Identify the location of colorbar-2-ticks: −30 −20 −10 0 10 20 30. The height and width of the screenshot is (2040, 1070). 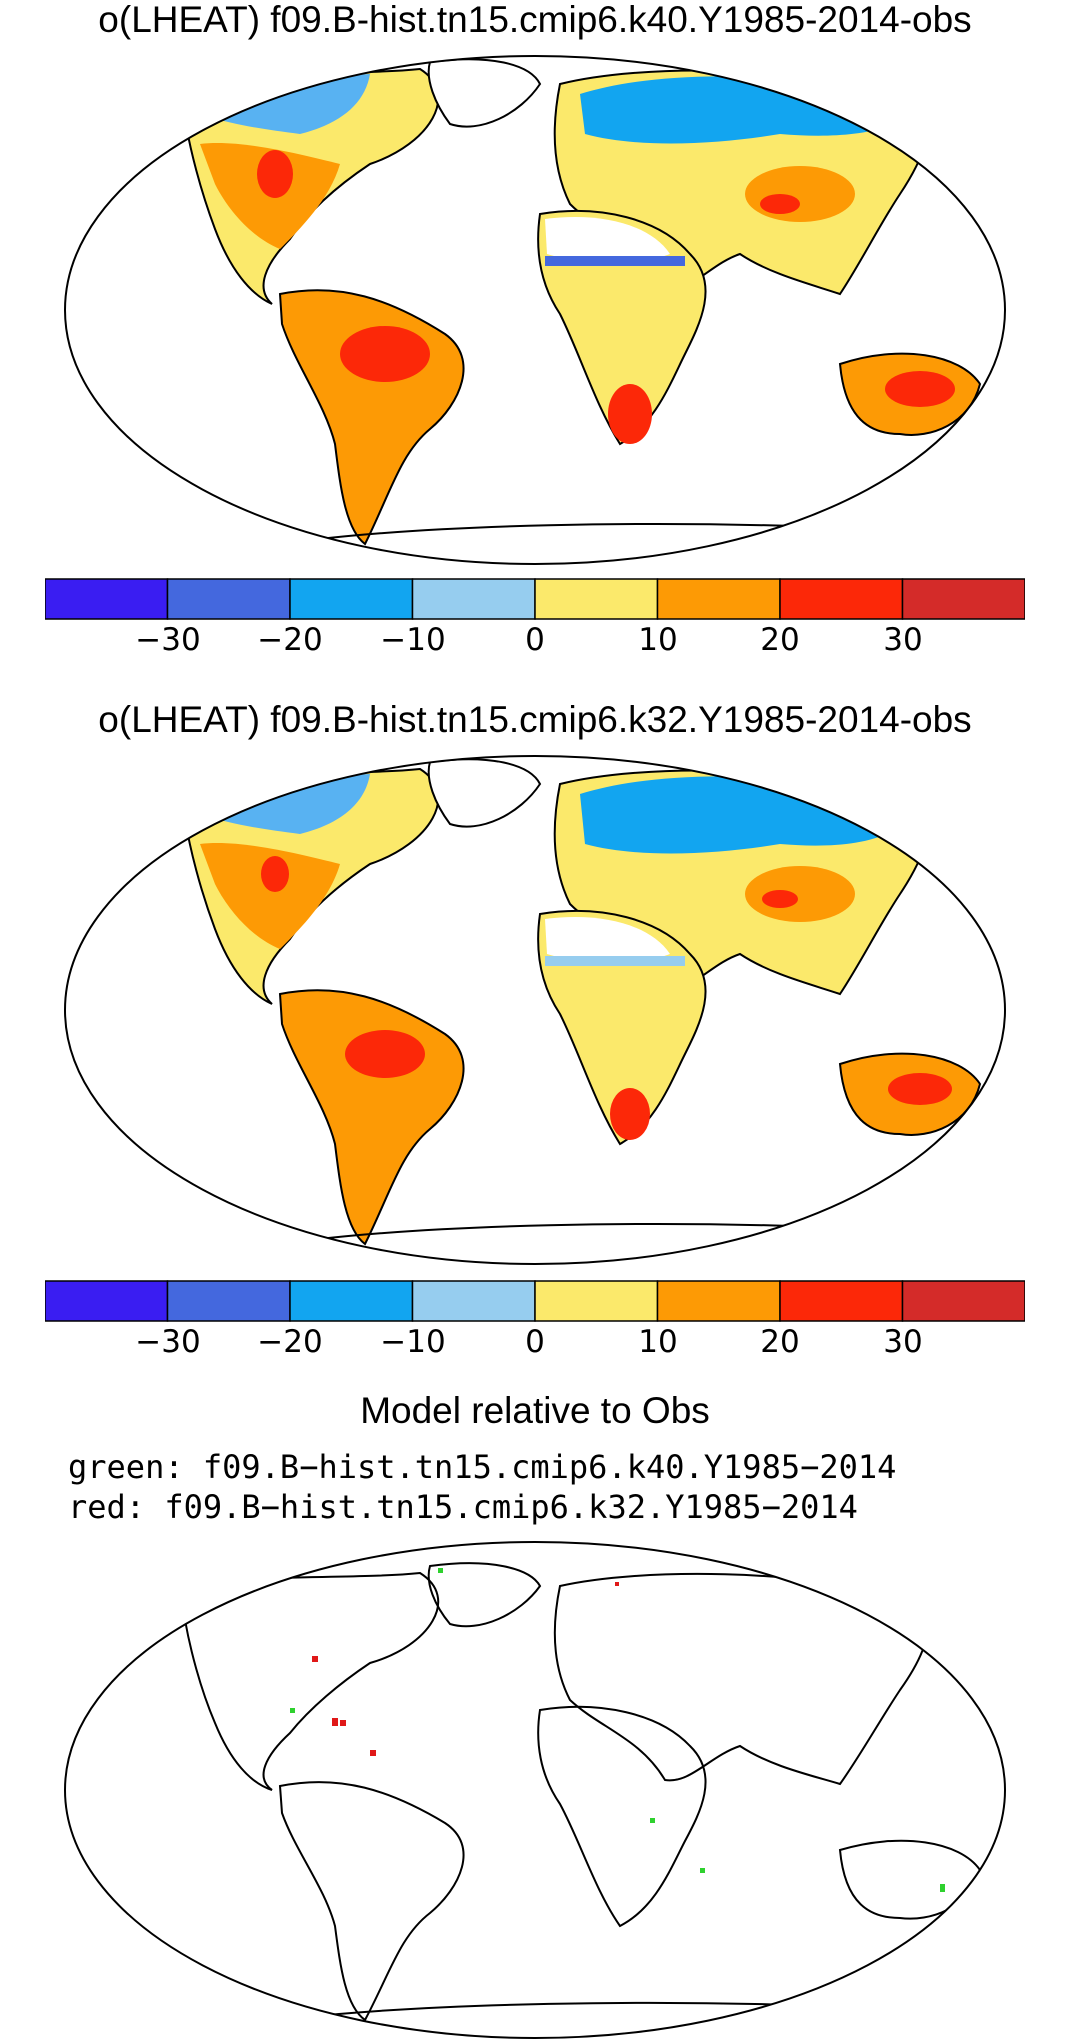
(535, 1344).